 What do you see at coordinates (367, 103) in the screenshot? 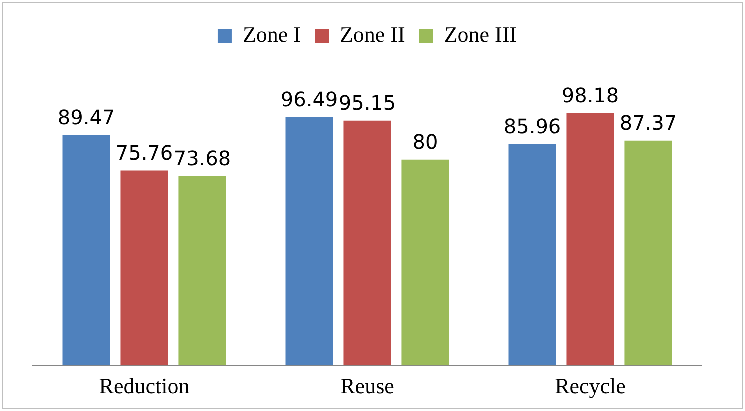
I see `data-label: 95.15` at bounding box center [367, 103].